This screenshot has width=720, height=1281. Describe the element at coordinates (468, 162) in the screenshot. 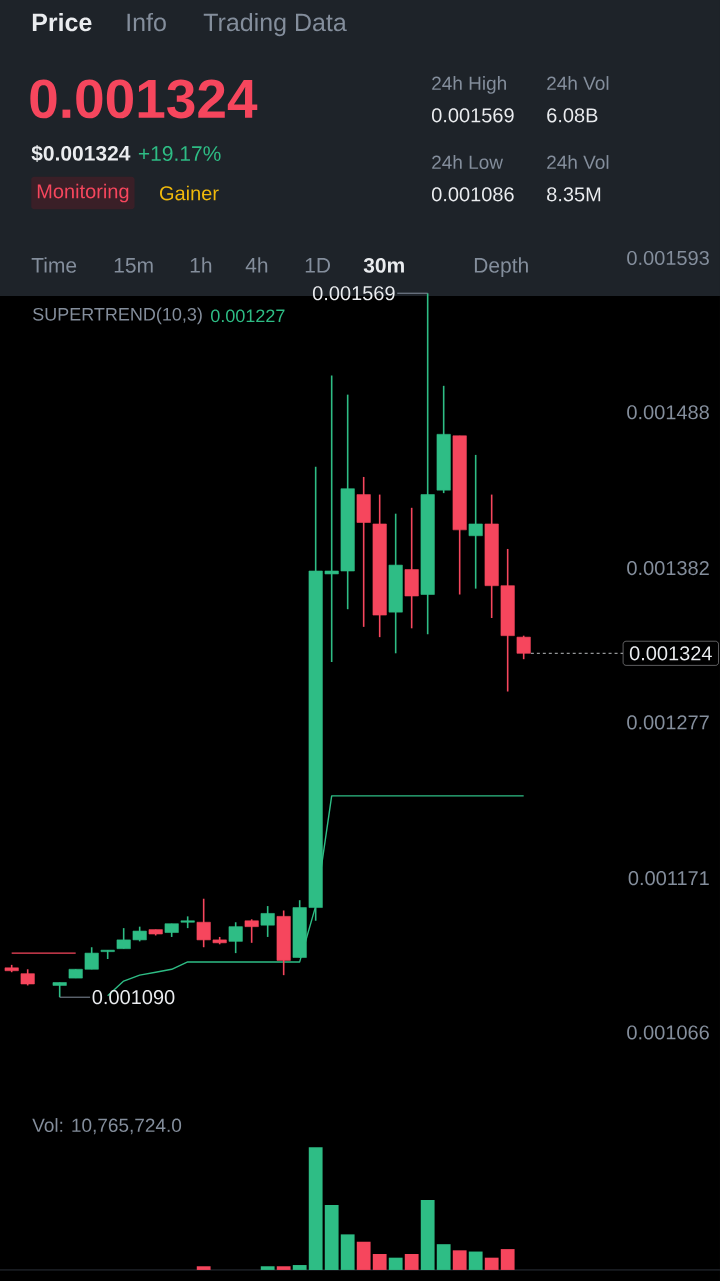

I see `text: 24h Low` at that location.